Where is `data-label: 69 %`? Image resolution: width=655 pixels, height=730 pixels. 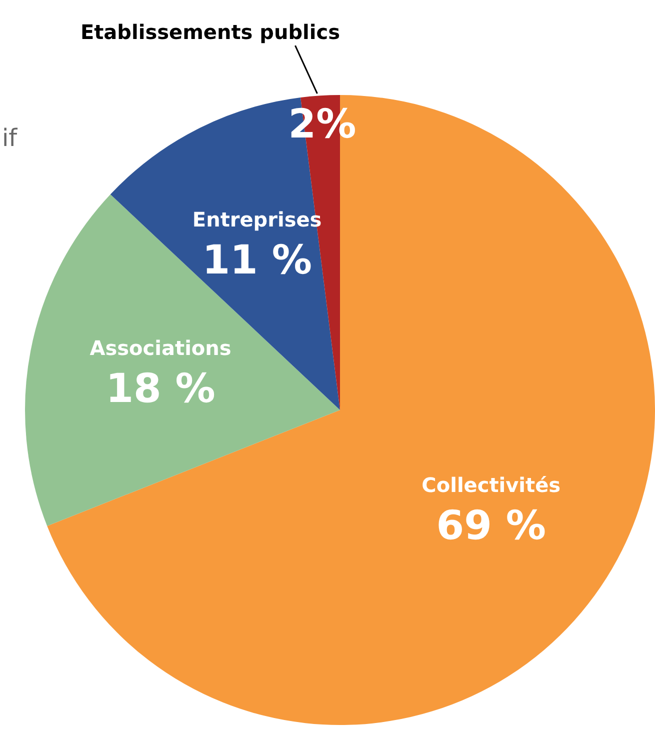
data-label: 69 % is located at coordinates (491, 526).